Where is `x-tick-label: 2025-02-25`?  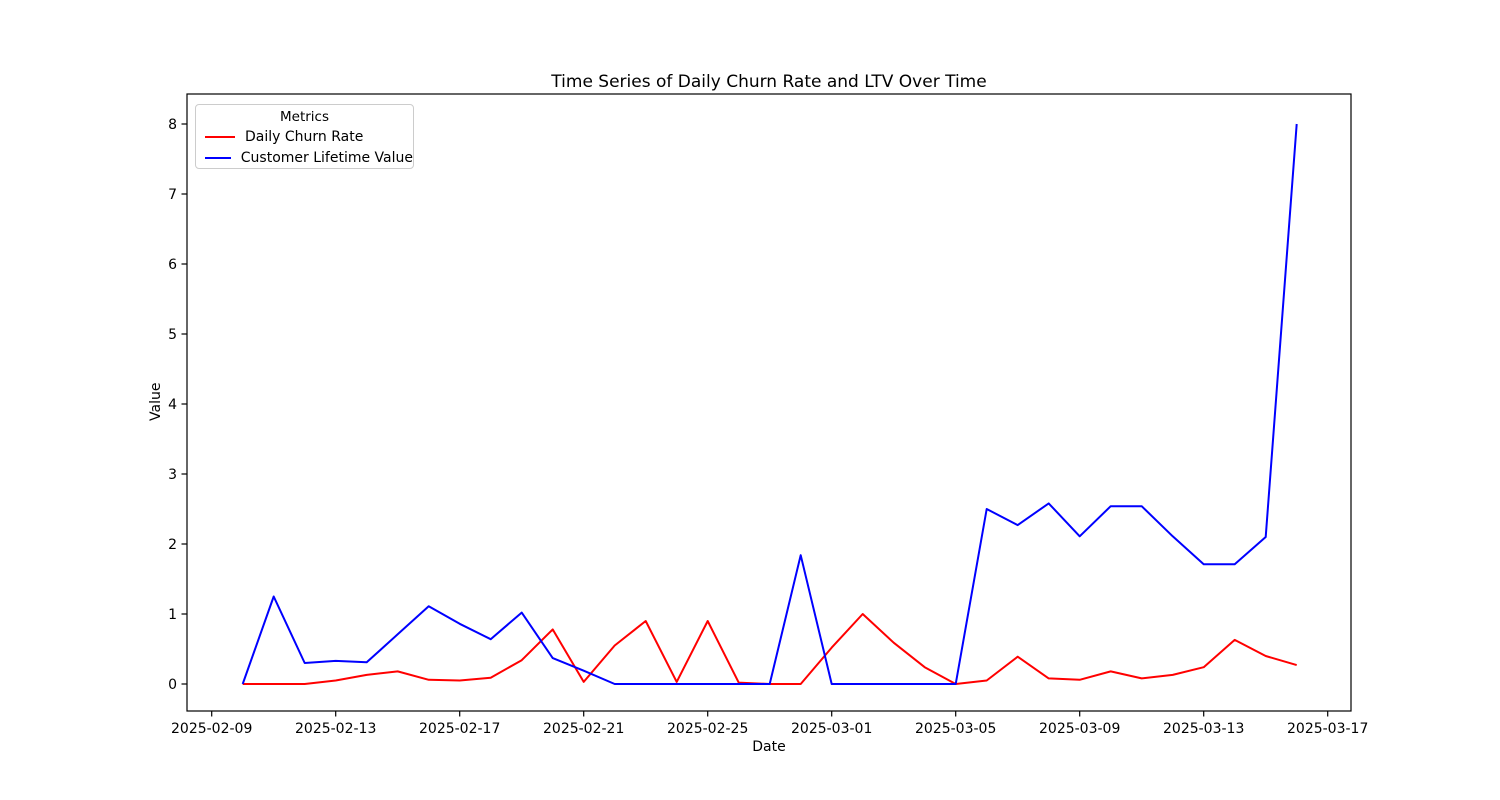 x-tick-label: 2025-02-25 is located at coordinates (707, 729).